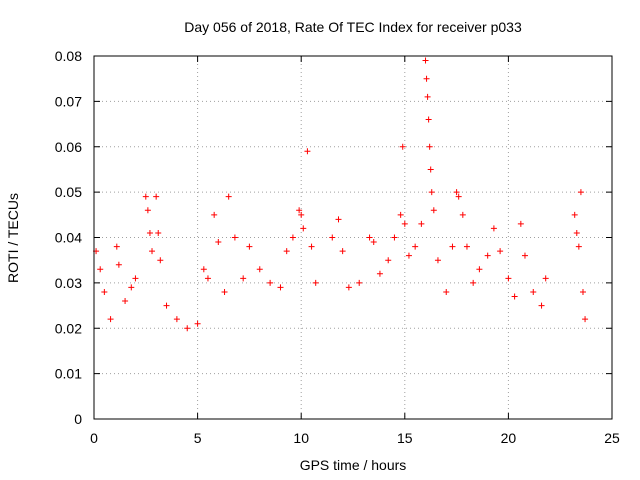 The image size is (640, 480). I want to click on x-tick-label: 0, so click(94, 438).